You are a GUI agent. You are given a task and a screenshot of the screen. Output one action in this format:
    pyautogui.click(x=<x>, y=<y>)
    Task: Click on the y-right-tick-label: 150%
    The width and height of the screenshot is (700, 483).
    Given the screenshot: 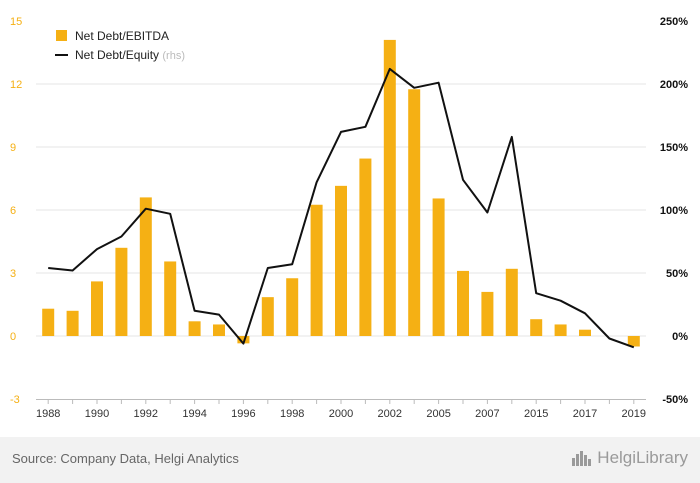 What is the action you would take?
    pyautogui.click(x=674, y=148)
    